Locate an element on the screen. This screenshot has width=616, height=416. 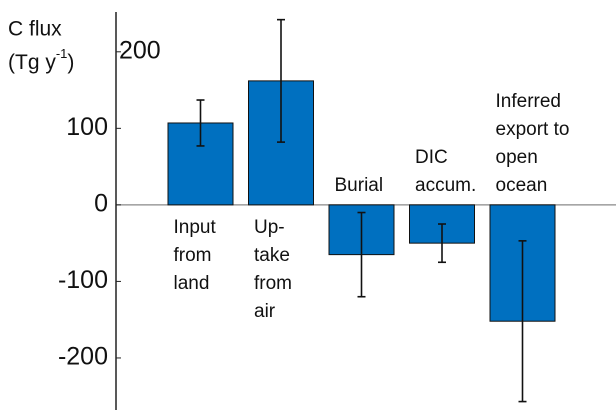
y-tick-label: -100 is located at coordinates (83, 280).